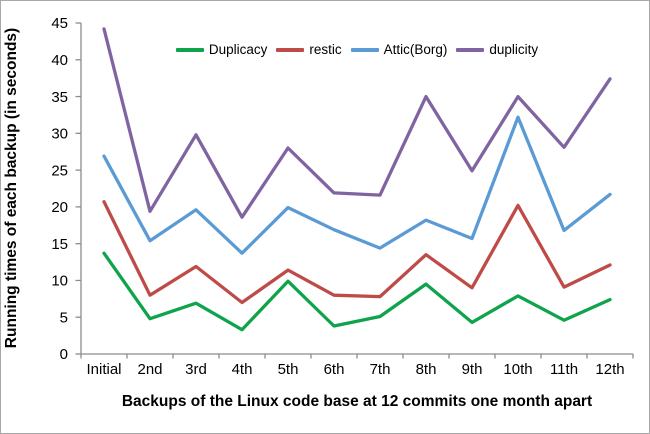 The height and width of the screenshot is (434, 650). What do you see at coordinates (64, 317) in the screenshot?
I see `y-tick-label: 5` at bounding box center [64, 317].